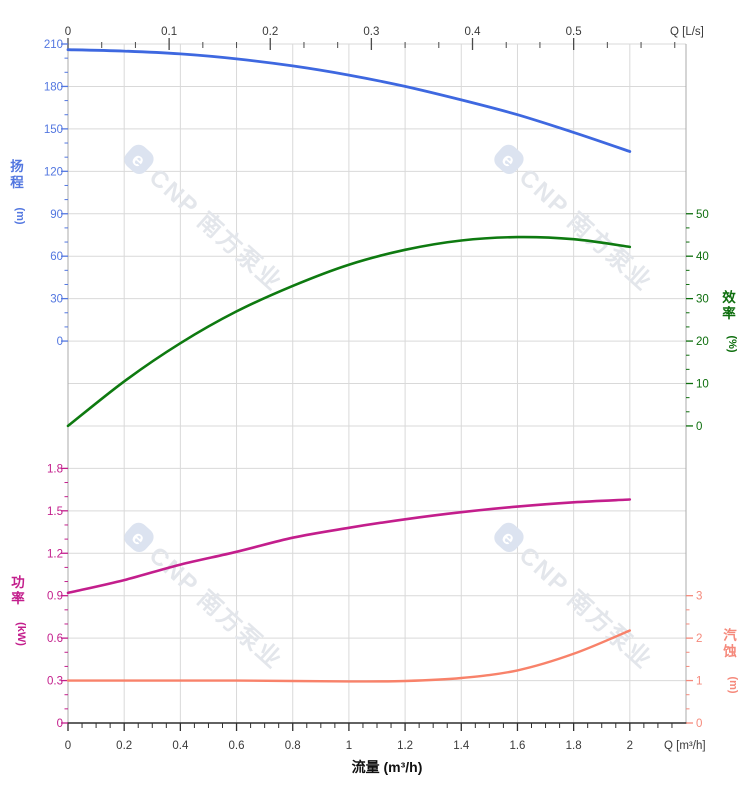 Image resolution: width=752 pixels, height=797 pixels. Describe the element at coordinates (55, 469) in the screenshot. I see `power-tick-label: 1.8` at that location.